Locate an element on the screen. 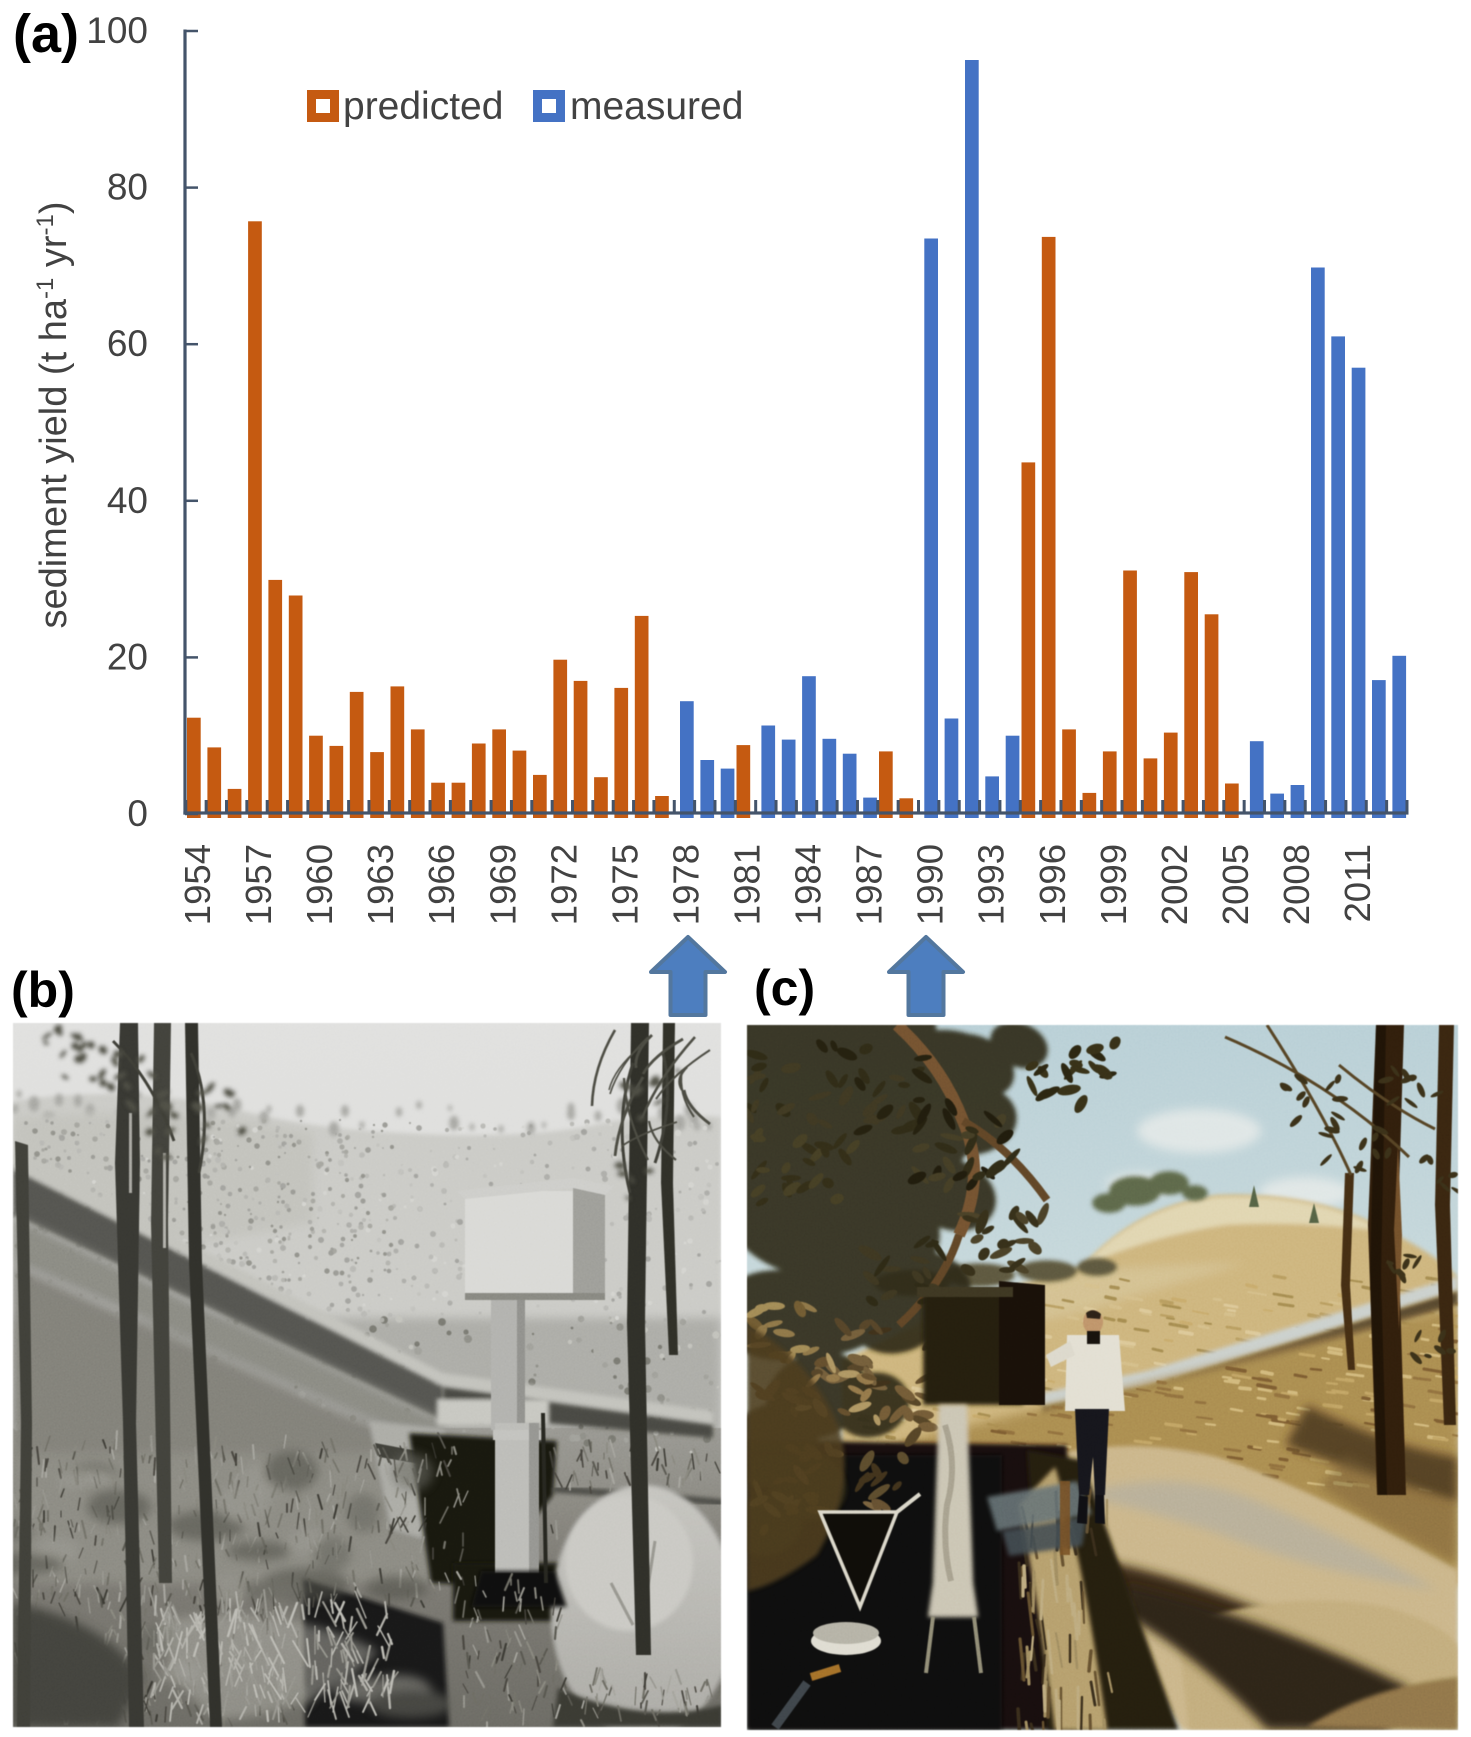 This screenshot has height=1737, width=1471. svg-text: 20 is located at coordinates (127, 656).